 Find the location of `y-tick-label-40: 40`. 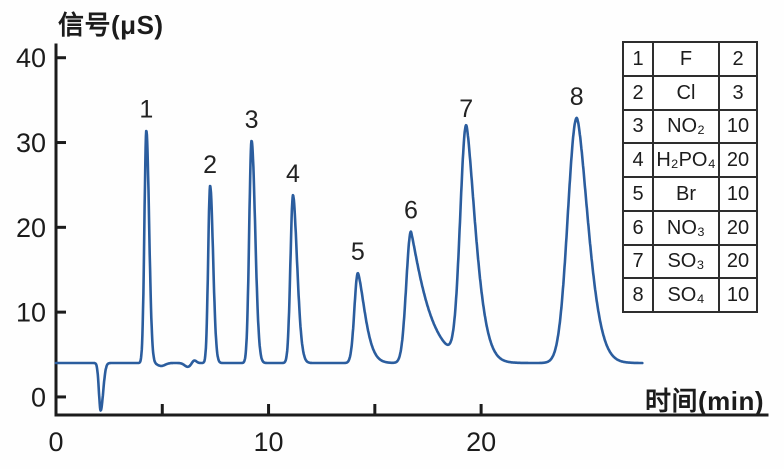

y-tick-label-40: 40 is located at coordinates (31, 58).